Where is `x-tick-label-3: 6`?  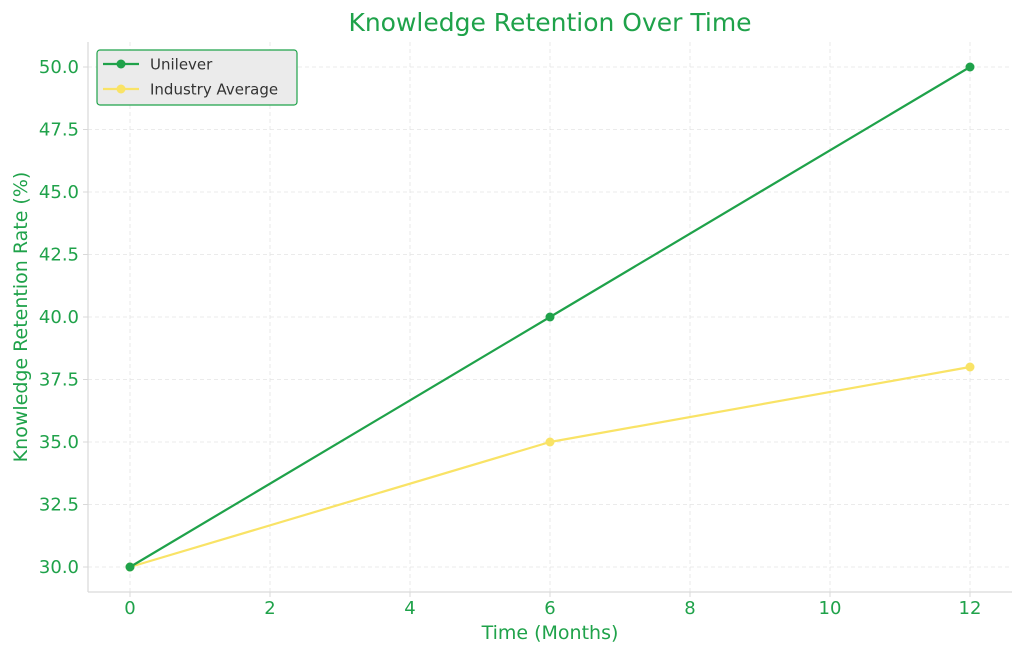 x-tick-label-3: 6 is located at coordinates (549, 608).